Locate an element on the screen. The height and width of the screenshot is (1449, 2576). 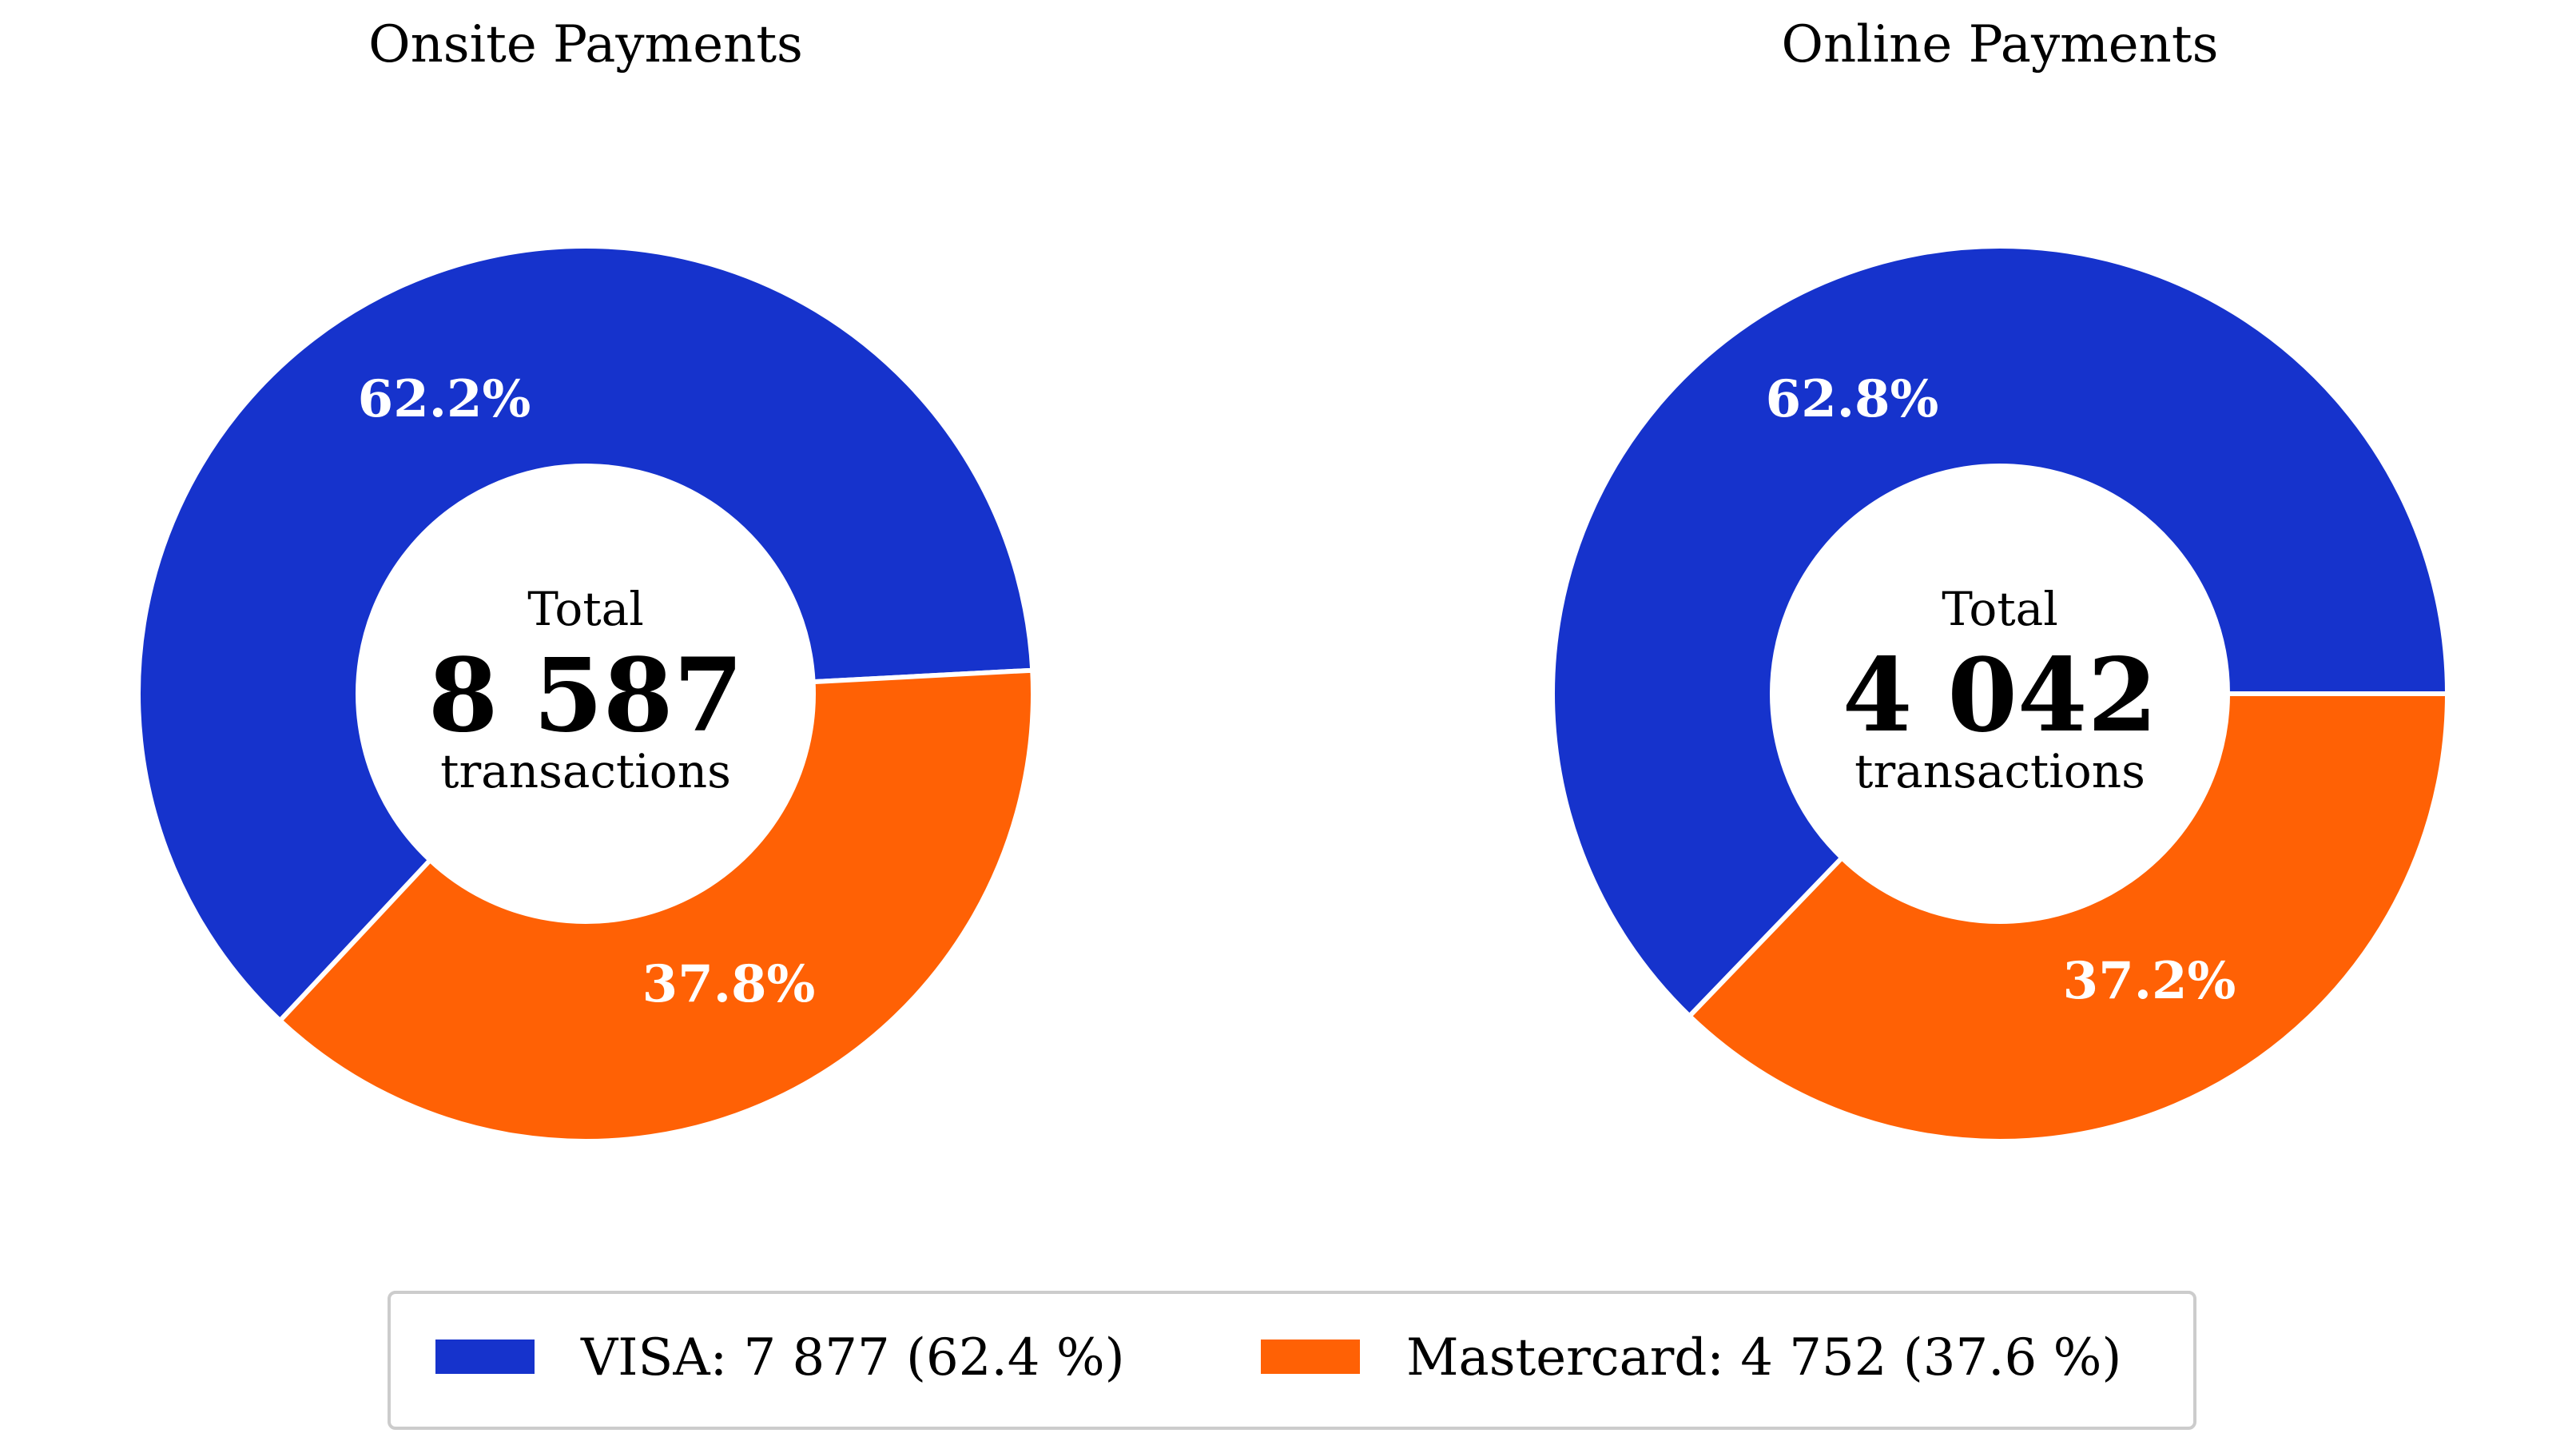
slice-label-visa-online: 62.8% is located at coordinates (1852, 399).